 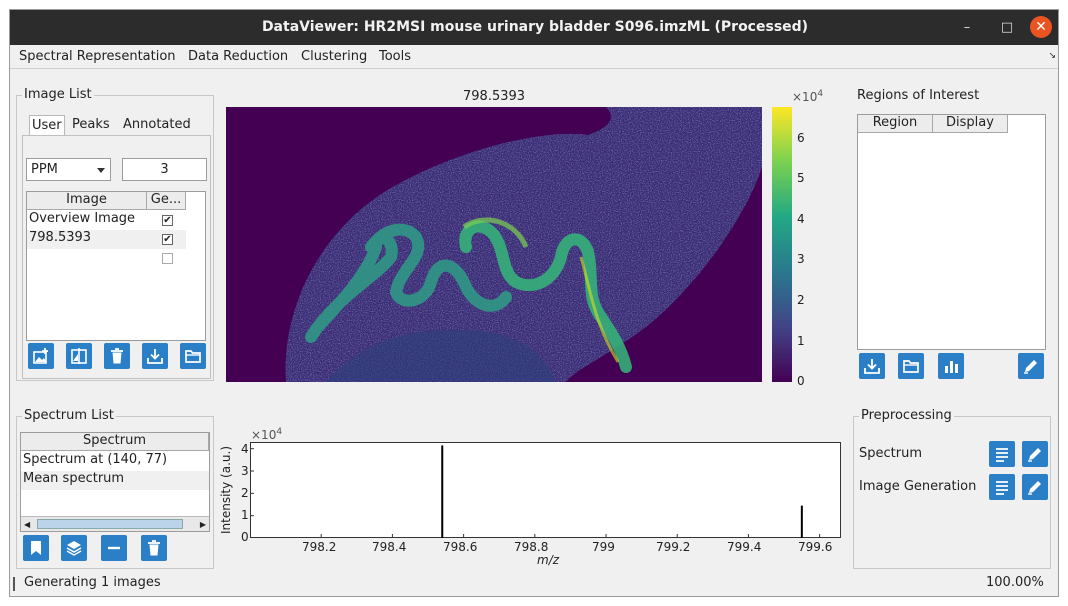 I want to click on list-icon, so click(x=1002, y=455).